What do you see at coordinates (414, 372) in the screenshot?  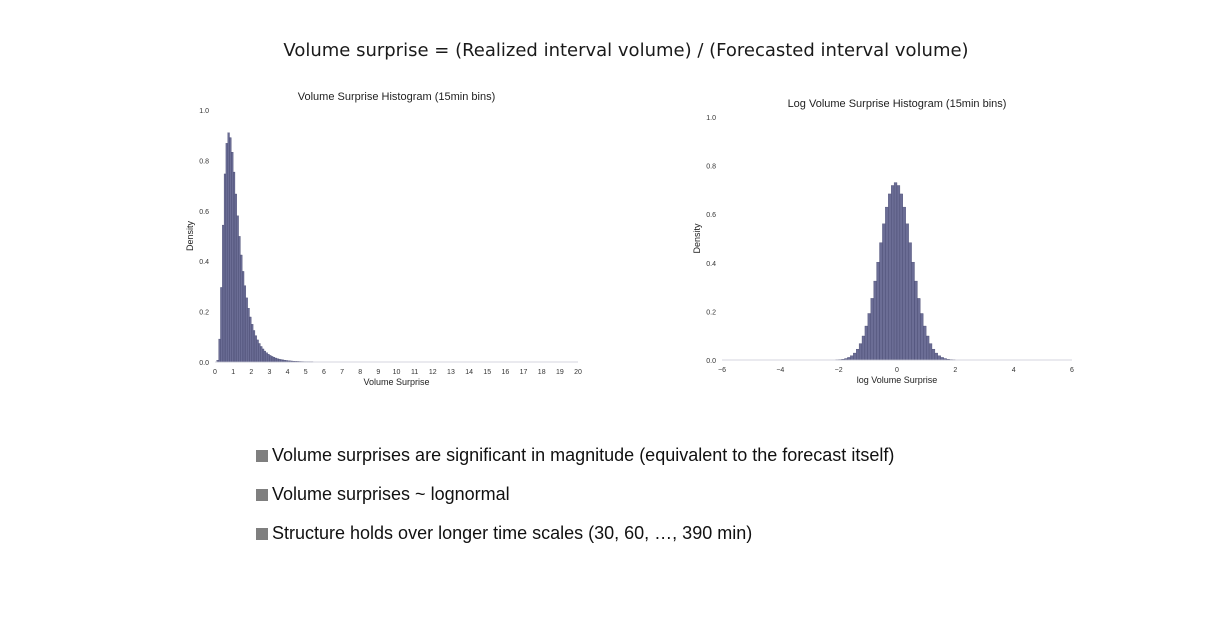 I see `x-tick-label: 11` at bounding box center [414, 372].